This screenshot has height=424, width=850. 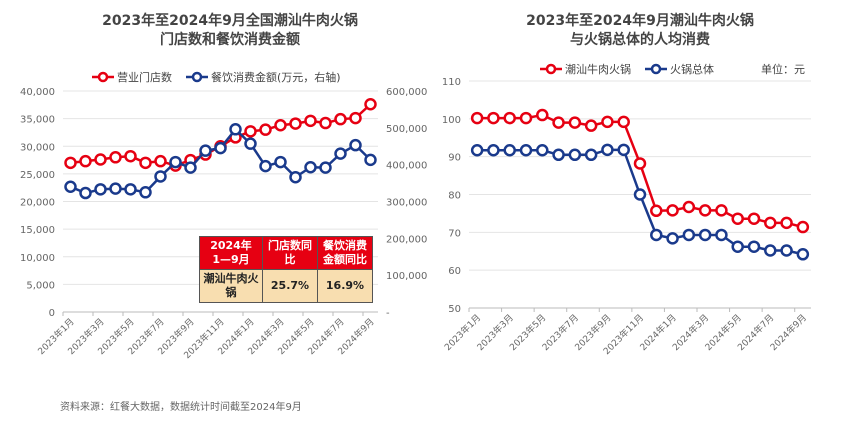 I want to click on legend-label-2: 餐饮消费金额(万元，右轴), so click(x=276, y=77).